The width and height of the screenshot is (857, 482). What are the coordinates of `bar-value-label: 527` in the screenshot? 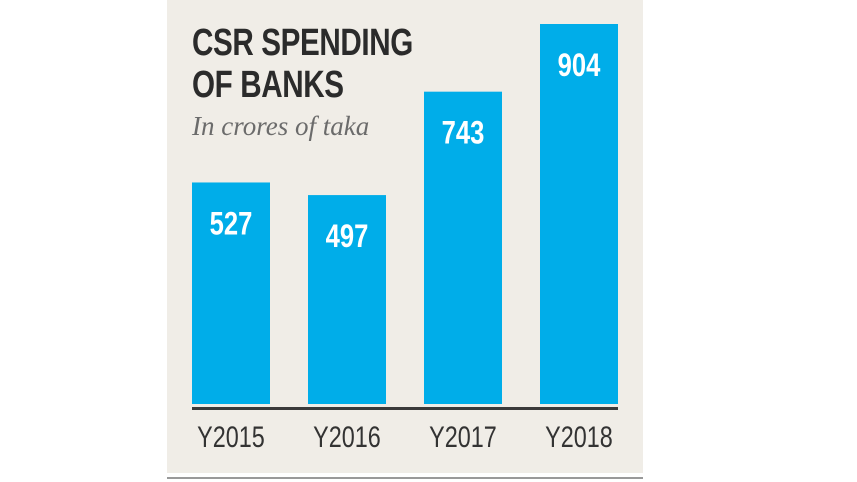 It's located at (231, 224).